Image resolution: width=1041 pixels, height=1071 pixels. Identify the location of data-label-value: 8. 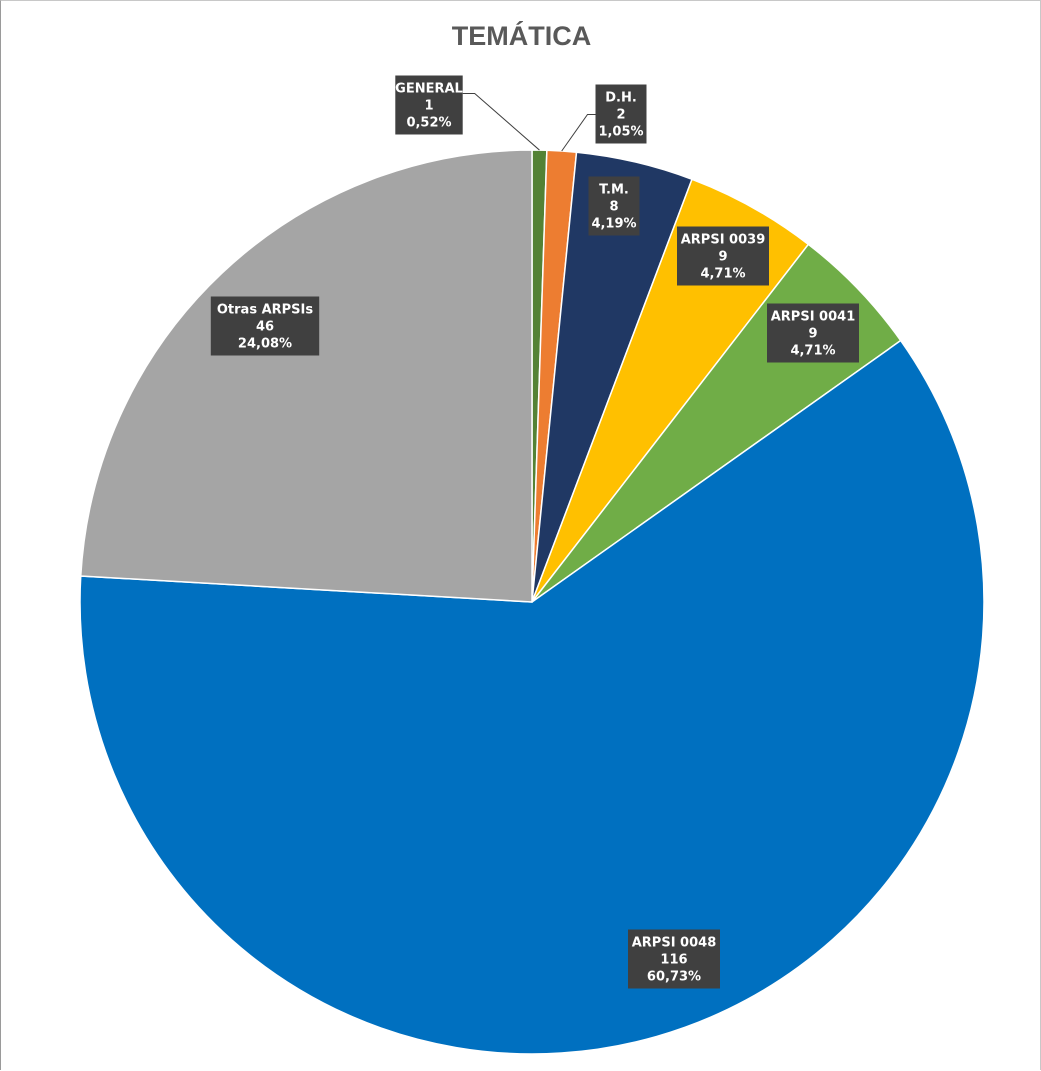
(613, 207).